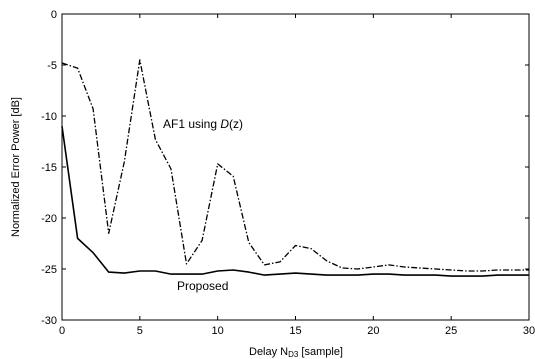  I want to click on x-tick-label: 10, so click(218, 331).